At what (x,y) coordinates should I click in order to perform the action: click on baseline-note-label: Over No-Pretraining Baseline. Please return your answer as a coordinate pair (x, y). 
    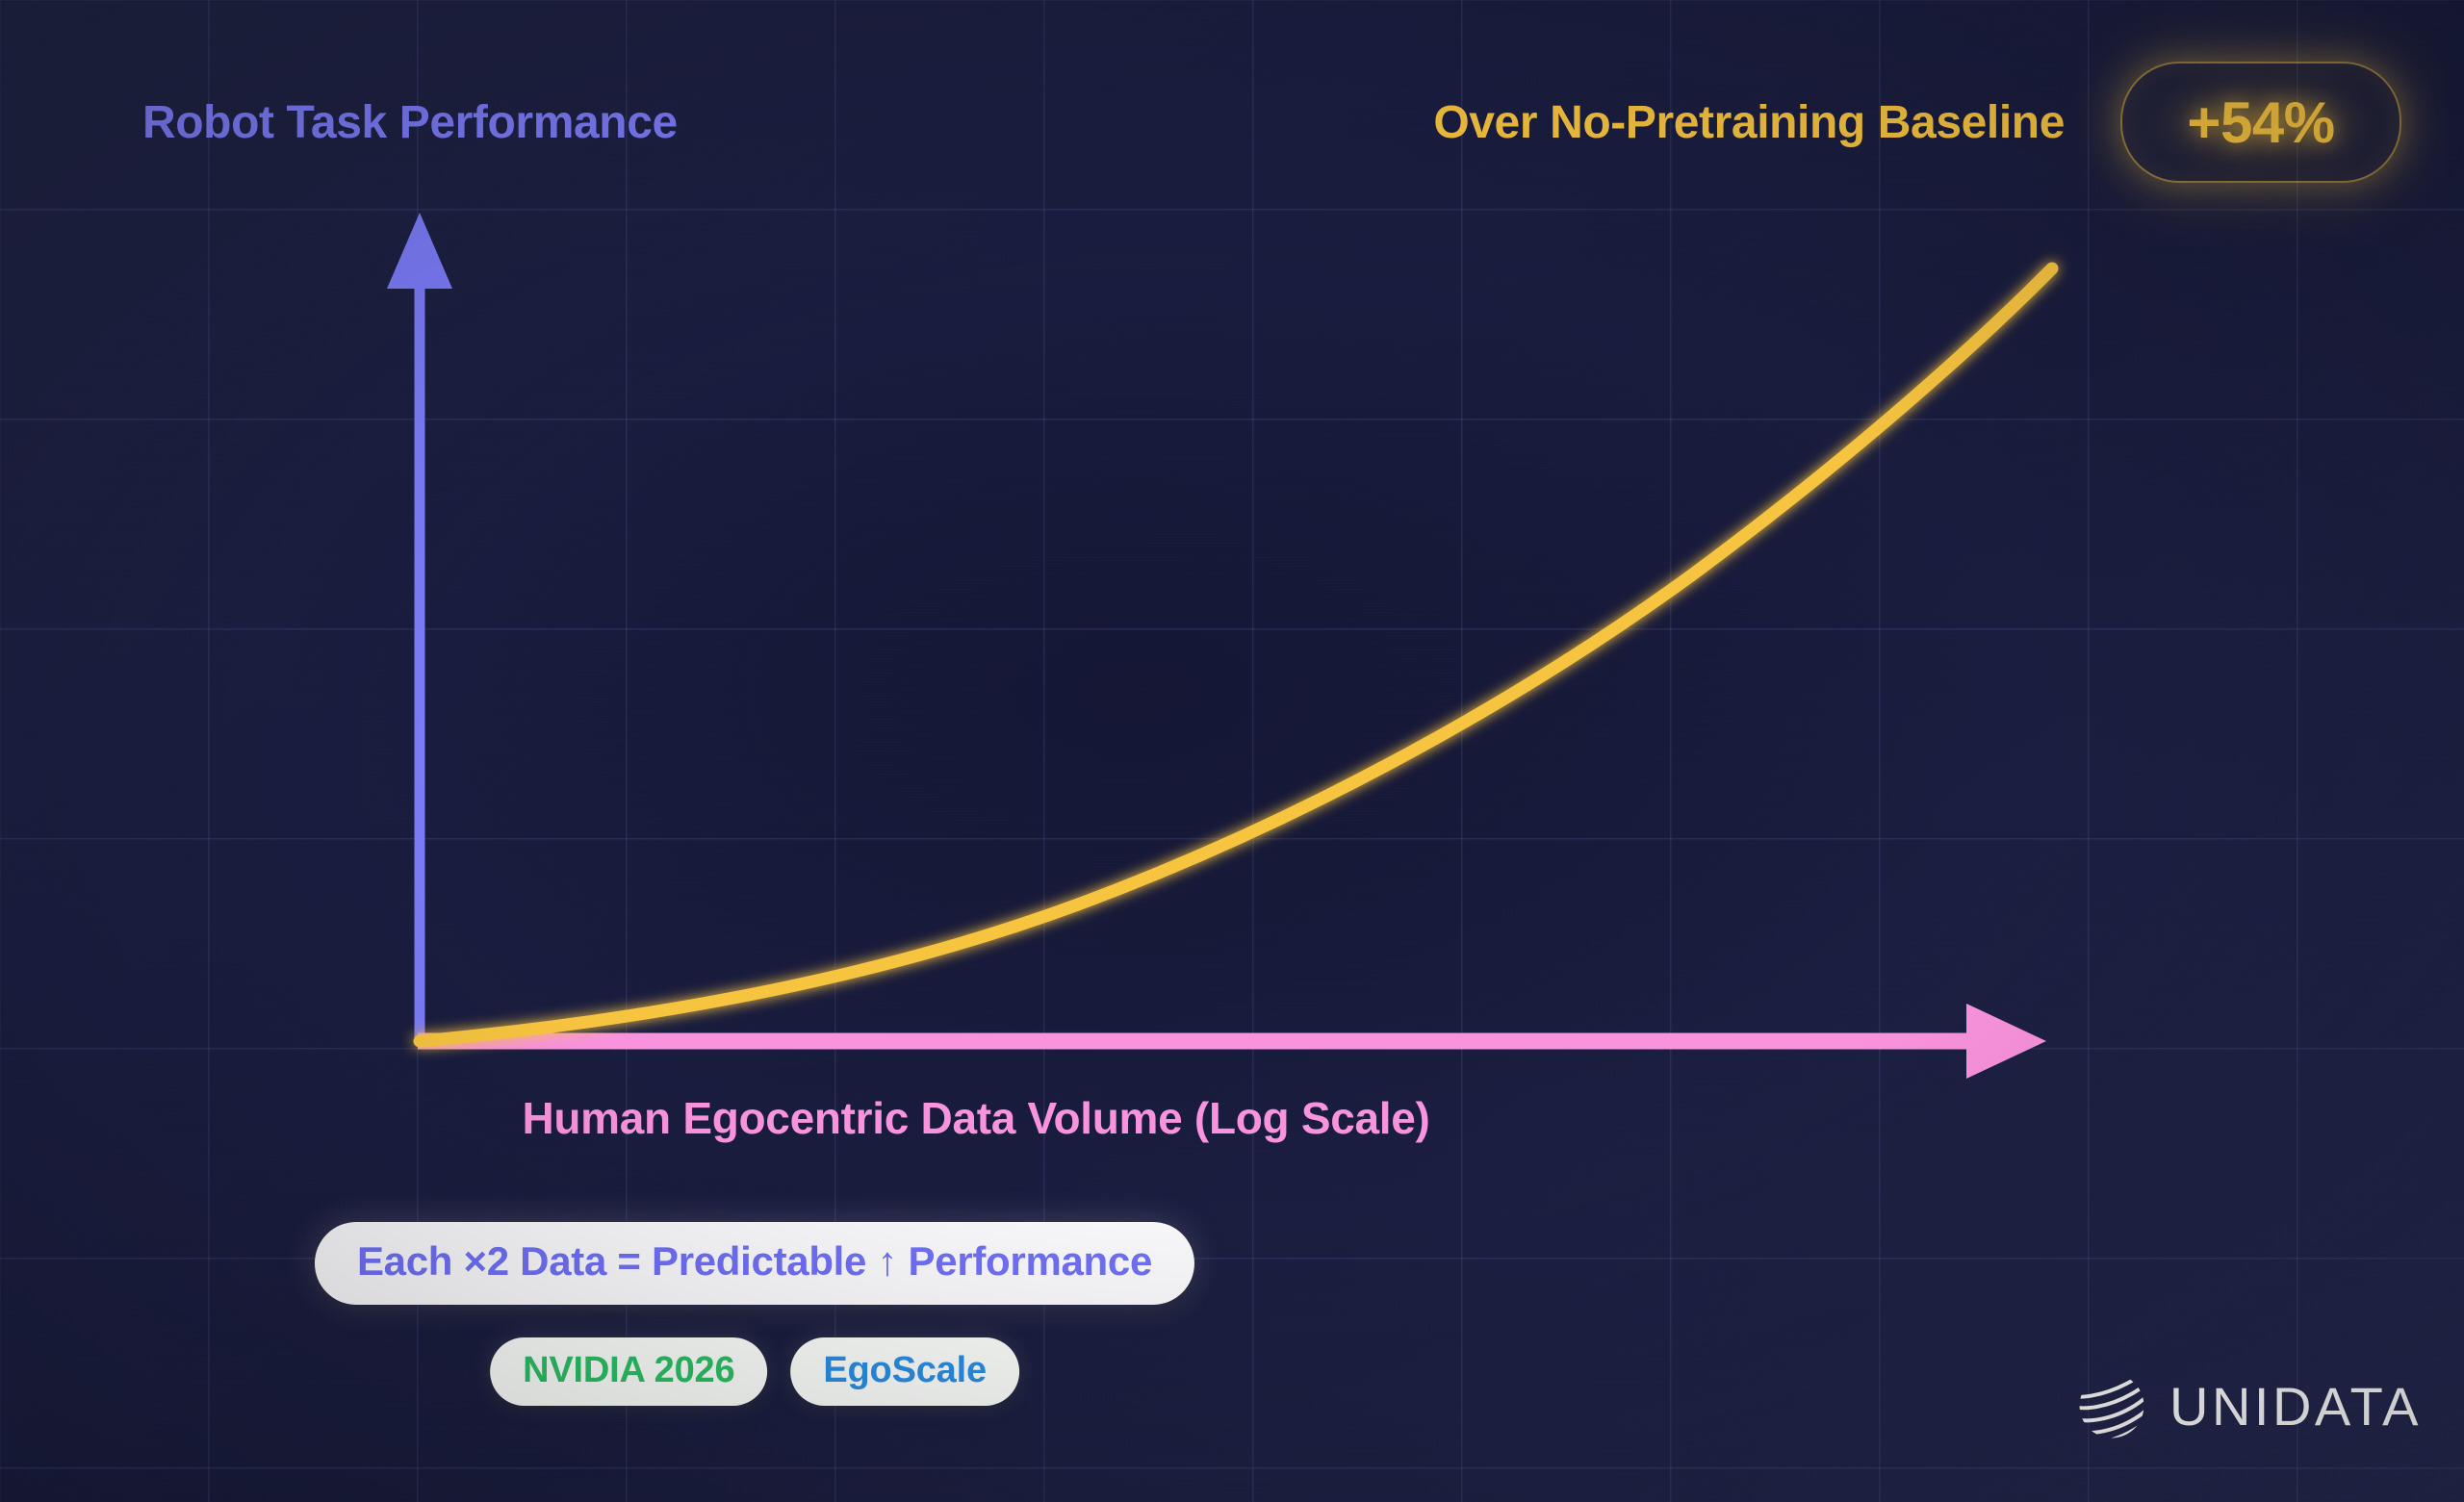
    Looking at the image, I should click on (1749, 122).